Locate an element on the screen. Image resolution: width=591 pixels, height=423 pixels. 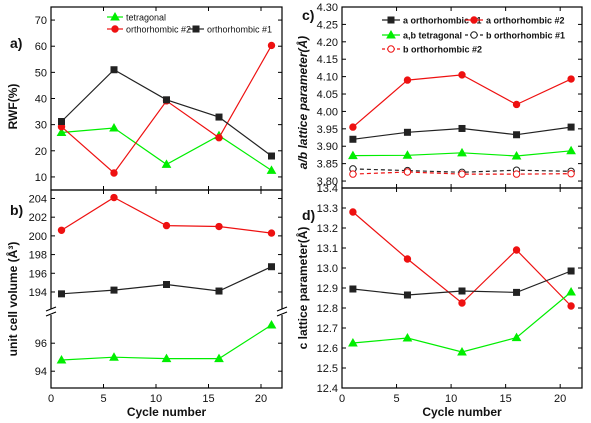
panel-c-legend-label: b orthorhombic #2 is located at coordinates (442, 50).